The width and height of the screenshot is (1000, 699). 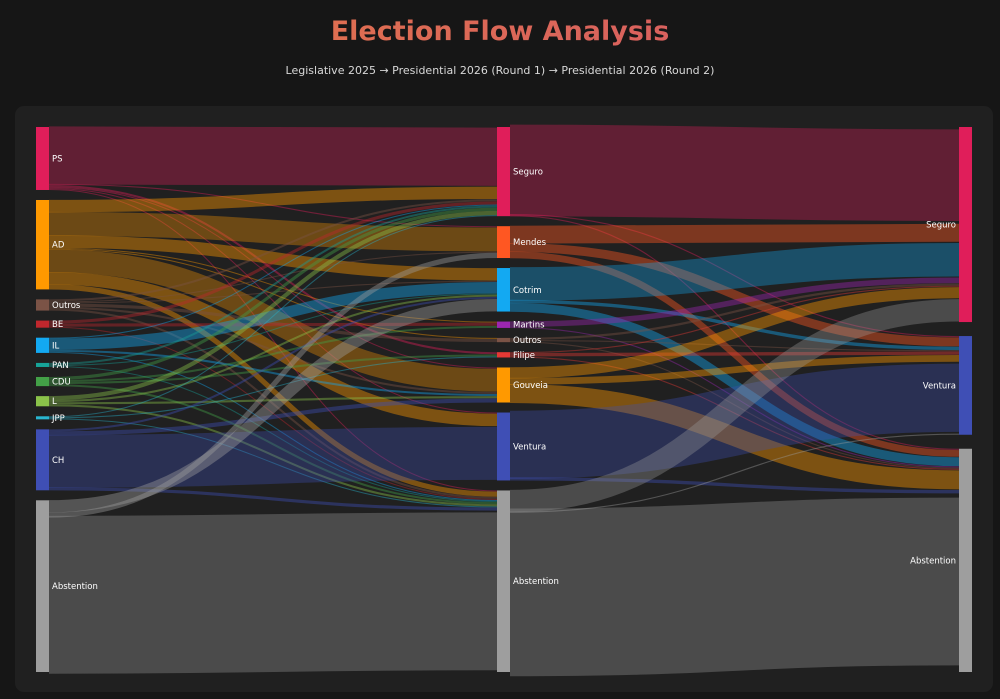 What do you see at coordinates (42, 418) in the screenshot?
I see `node-jpp_l` at bounding box center [42, 418].